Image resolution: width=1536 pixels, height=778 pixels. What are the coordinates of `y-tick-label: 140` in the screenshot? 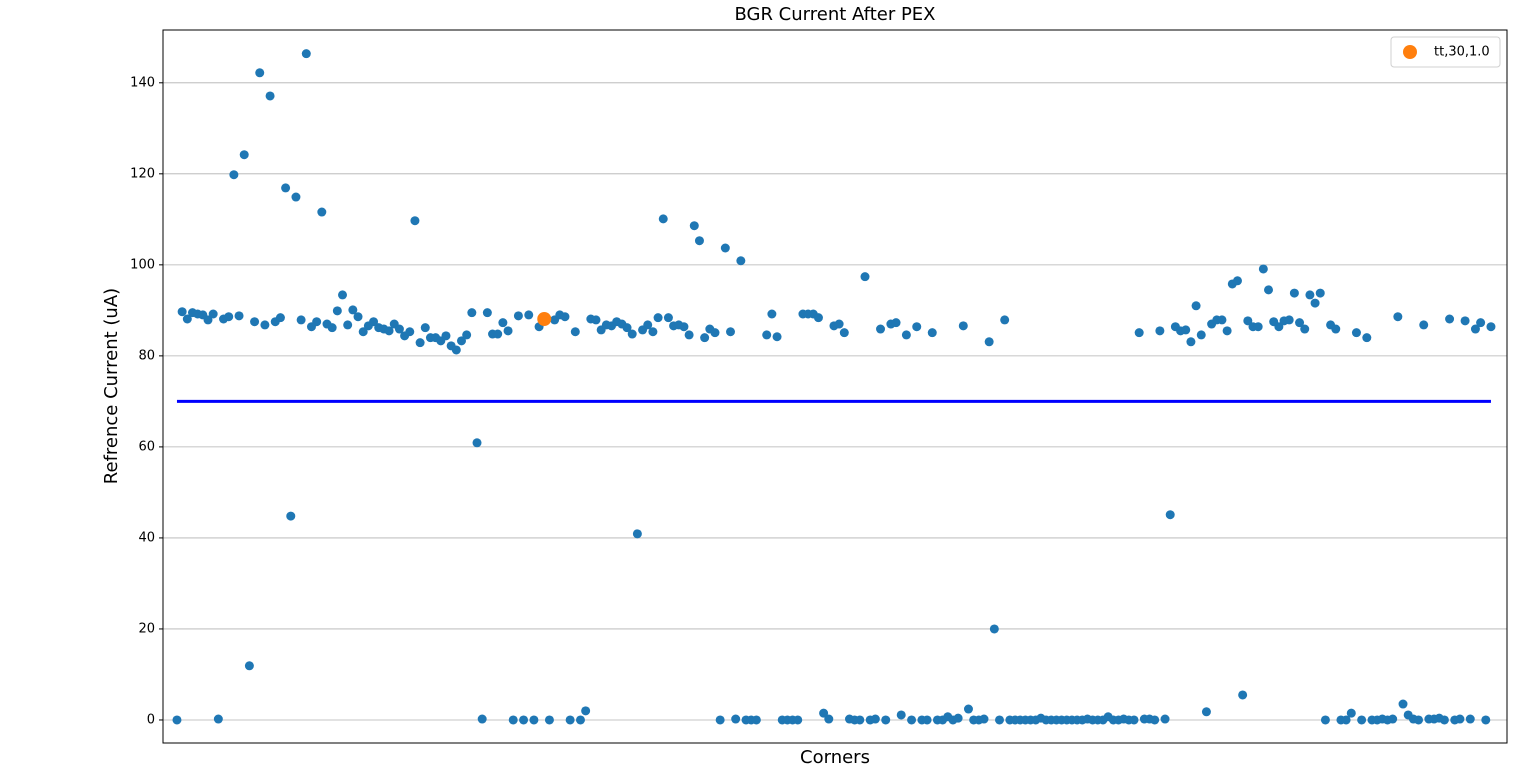 It's located at (142, 82).